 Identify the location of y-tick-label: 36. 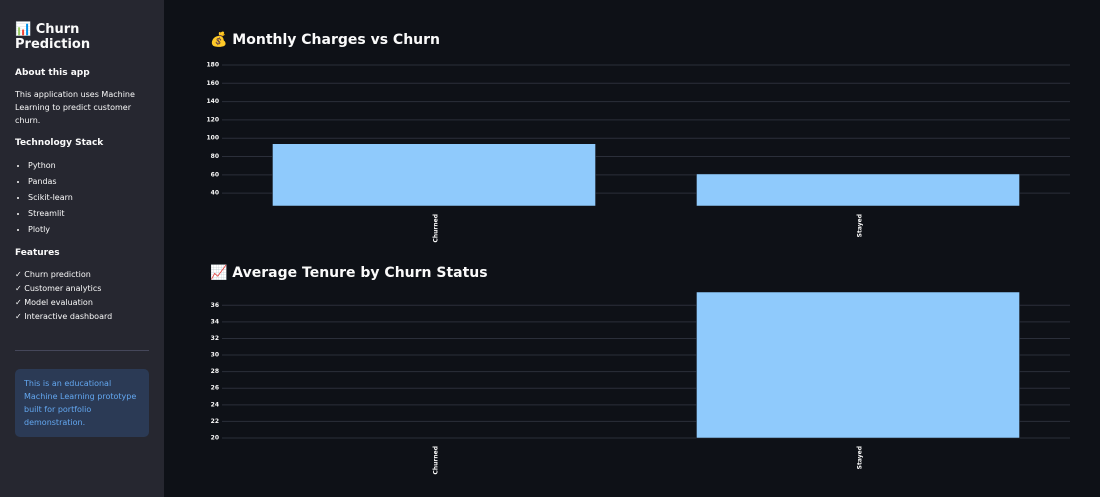
(215, 305).